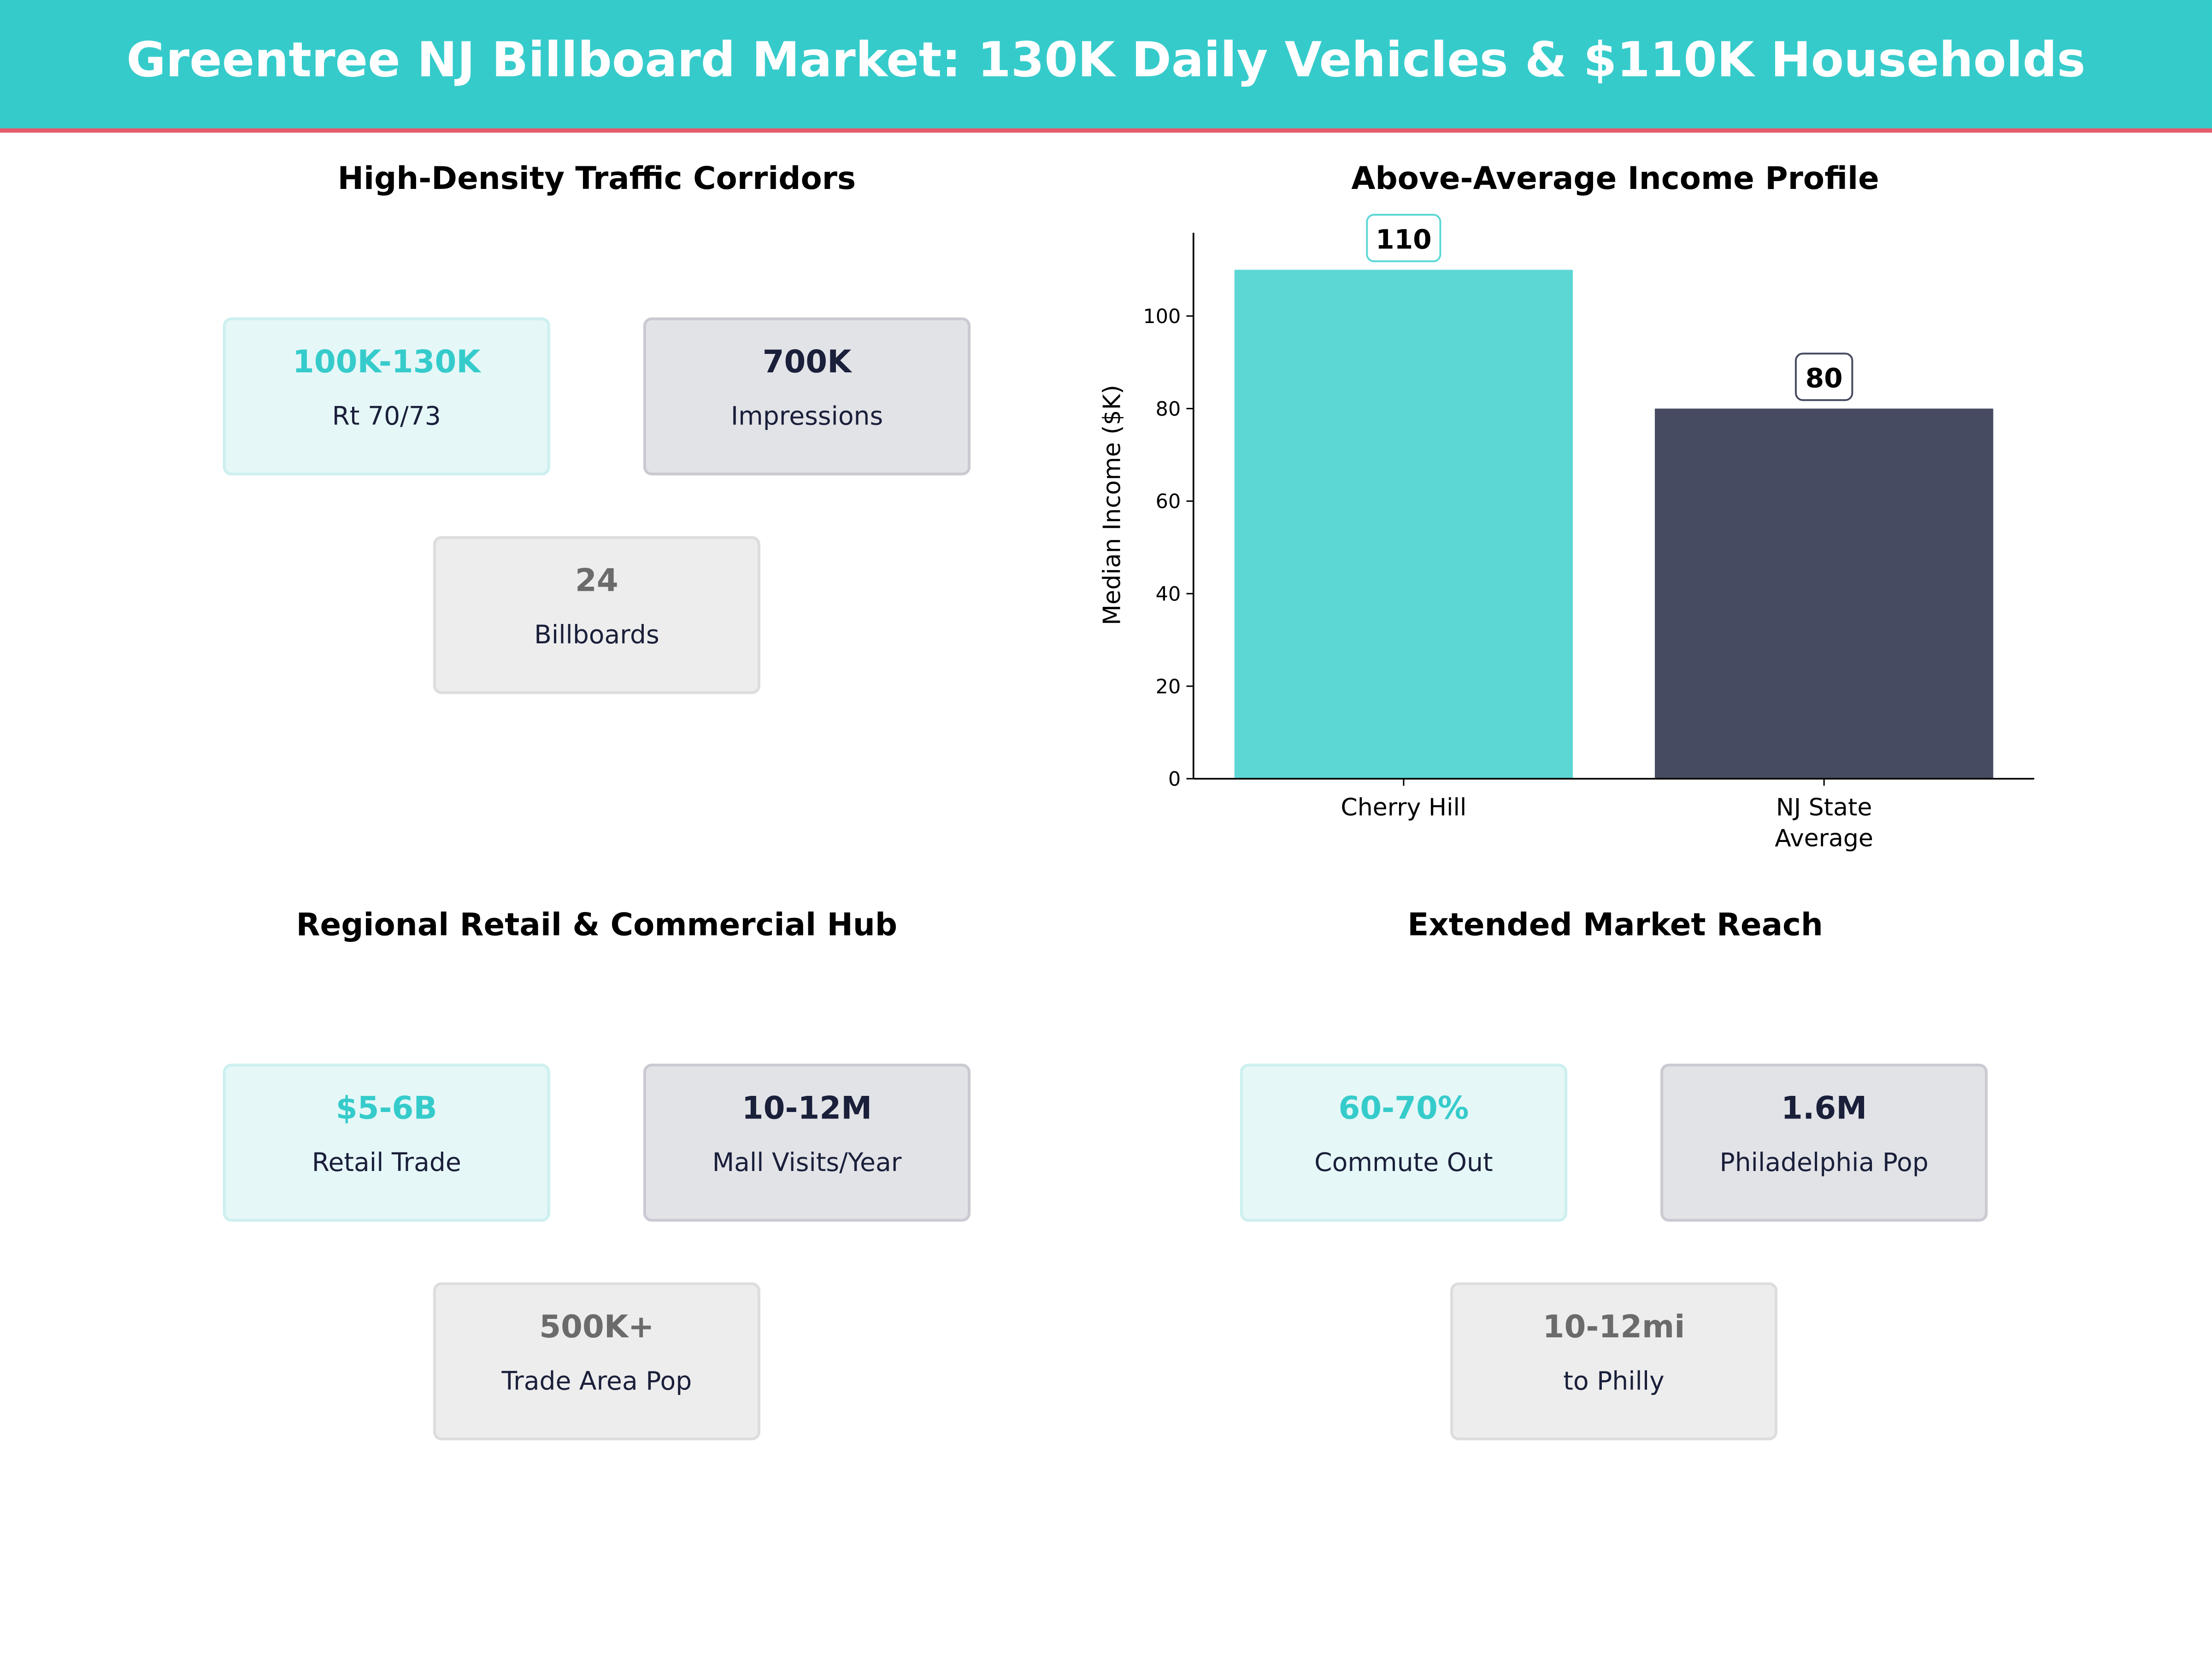  What do you see at coordinates (597, 926) in the screenshot?
I see `panel-title-retail: Regional Retail & Commercial Hub` at bounding box center [597, 926].